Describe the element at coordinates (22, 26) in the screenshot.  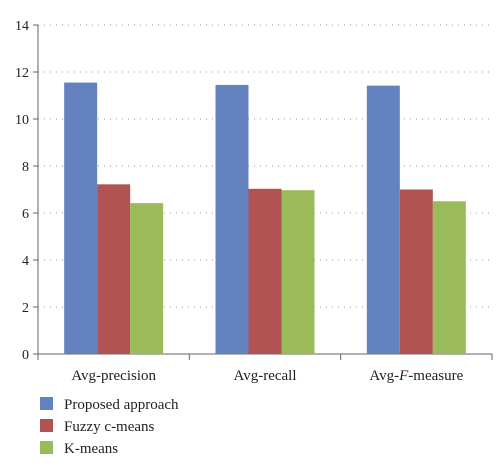
I see `y-tick-label: 14` at that location.